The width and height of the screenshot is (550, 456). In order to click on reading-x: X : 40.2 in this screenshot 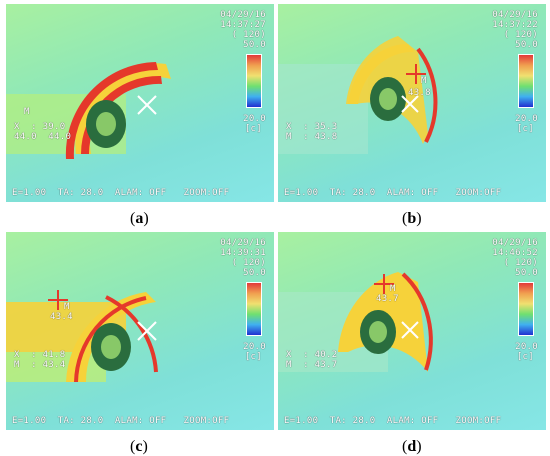, I will do `click(312, 355)`.